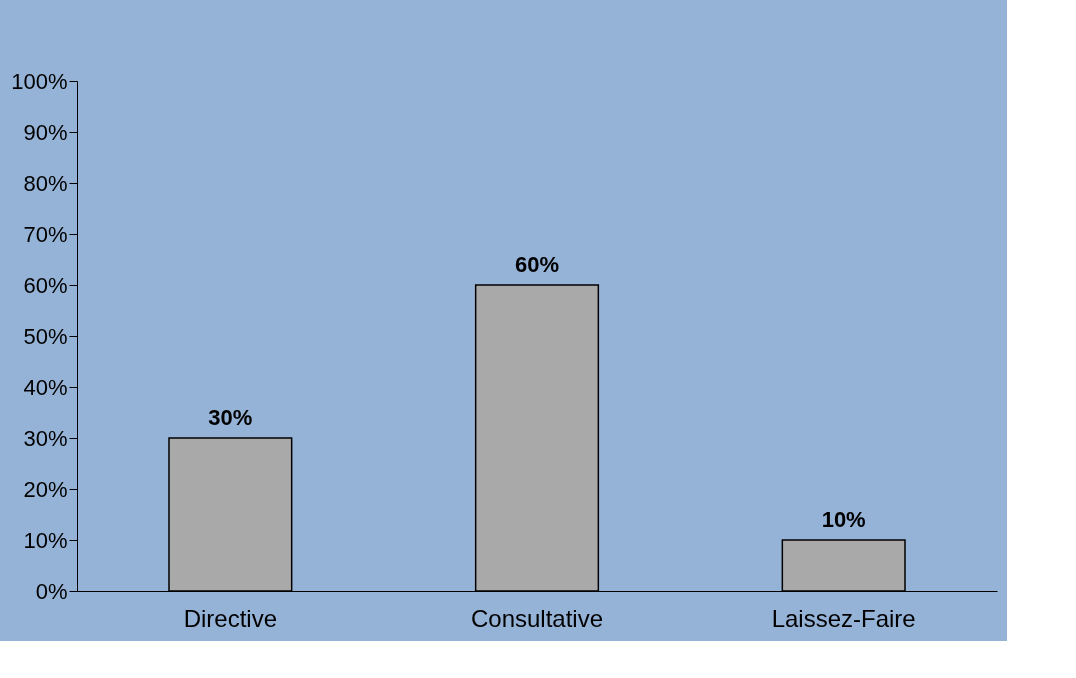  I want to click on y-tick-label: 100%, so click(39, 81).